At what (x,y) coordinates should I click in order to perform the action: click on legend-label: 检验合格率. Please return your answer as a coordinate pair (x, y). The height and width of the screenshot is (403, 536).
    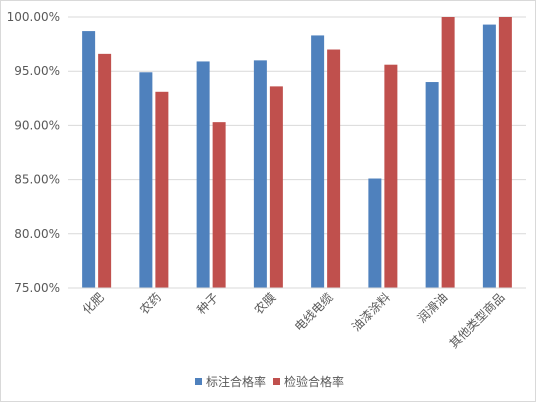
    Looking at the image, I should click on (314, 381).